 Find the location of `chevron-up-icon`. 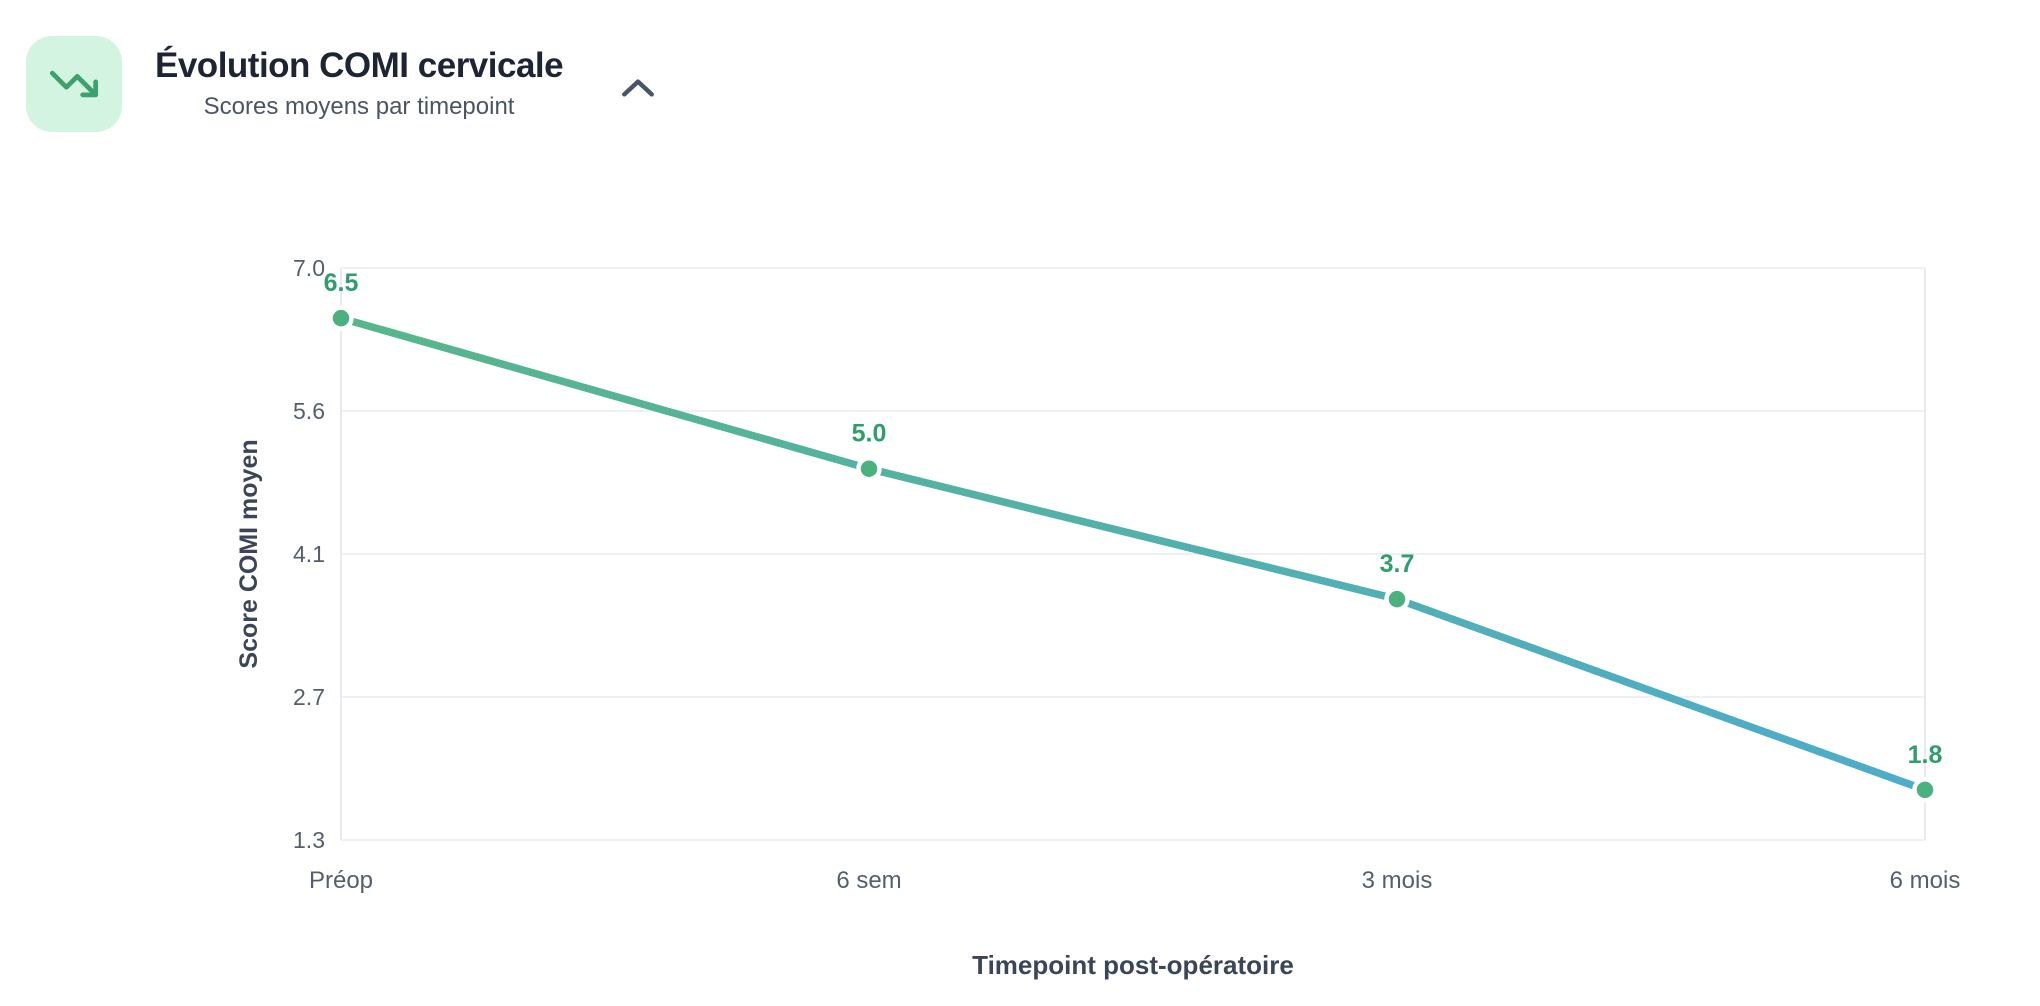

chevron-up-icon is located at coordinates (638, 88).